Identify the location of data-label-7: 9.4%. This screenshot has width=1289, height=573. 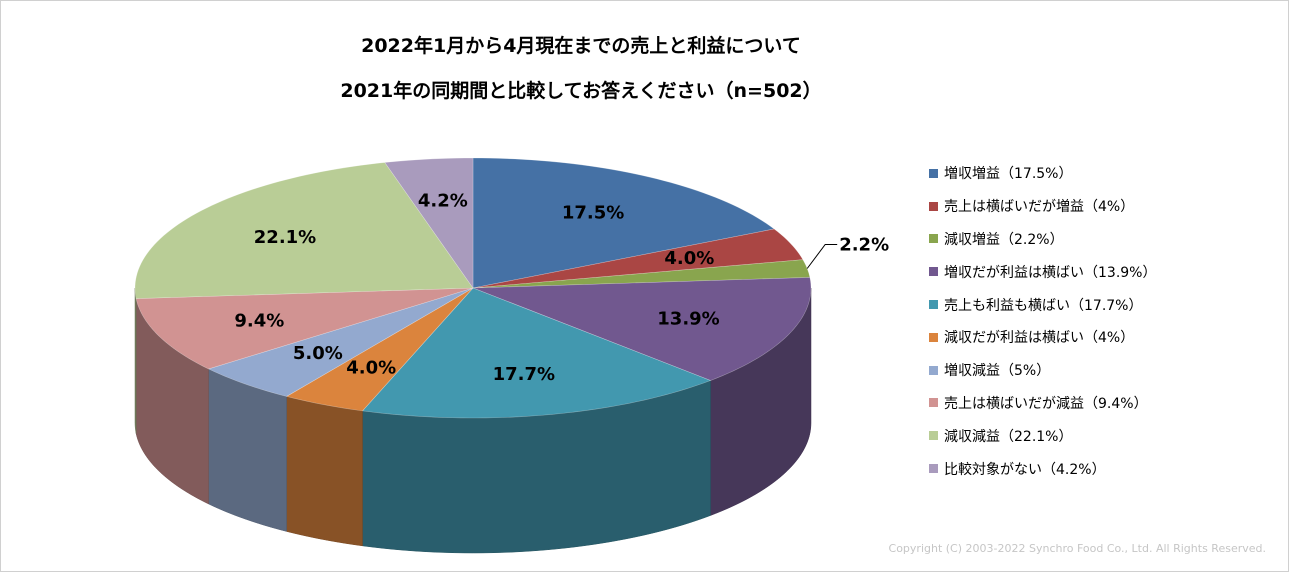
(259, 321).